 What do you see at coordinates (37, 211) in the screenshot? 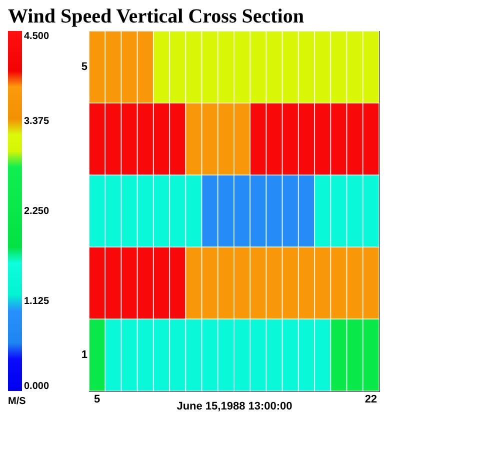
I see `color-bar-label: 2.250` at bounding box center [37, 211].